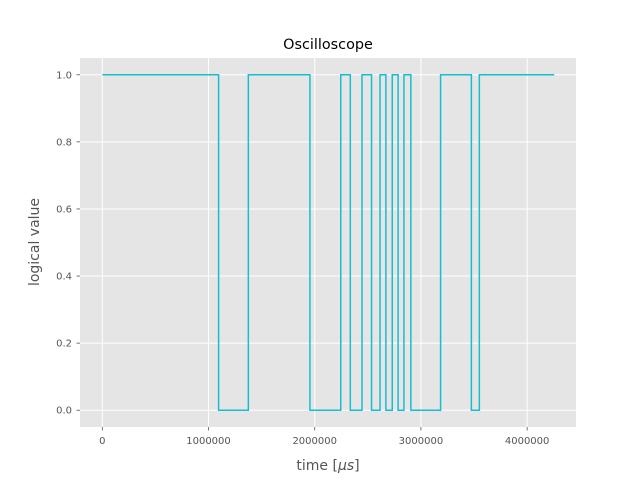 This screenshot has height=480, width=640. I want to click on x-axis-label-suffix: ], so click(356, 466).